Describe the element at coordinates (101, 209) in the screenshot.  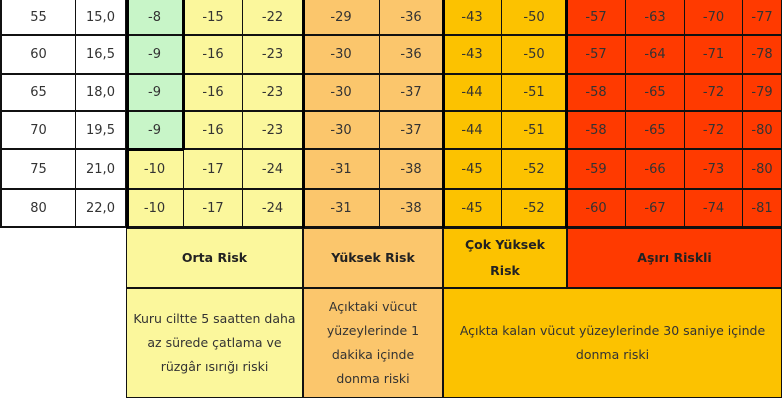
I see `temperature-cell: 22,0` at that location.